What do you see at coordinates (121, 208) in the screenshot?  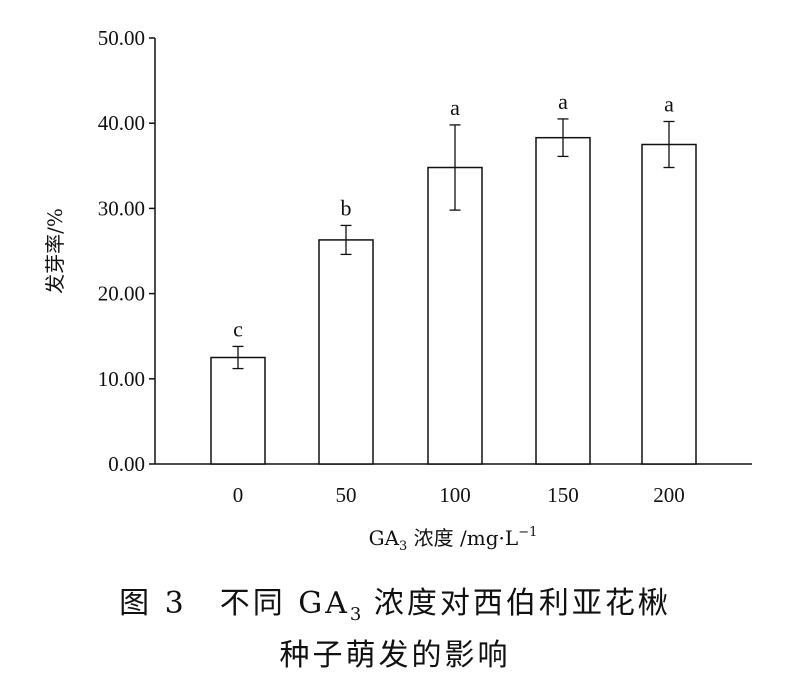 I see `y-tick-label: 30.00` at bounding box center [121, 208].